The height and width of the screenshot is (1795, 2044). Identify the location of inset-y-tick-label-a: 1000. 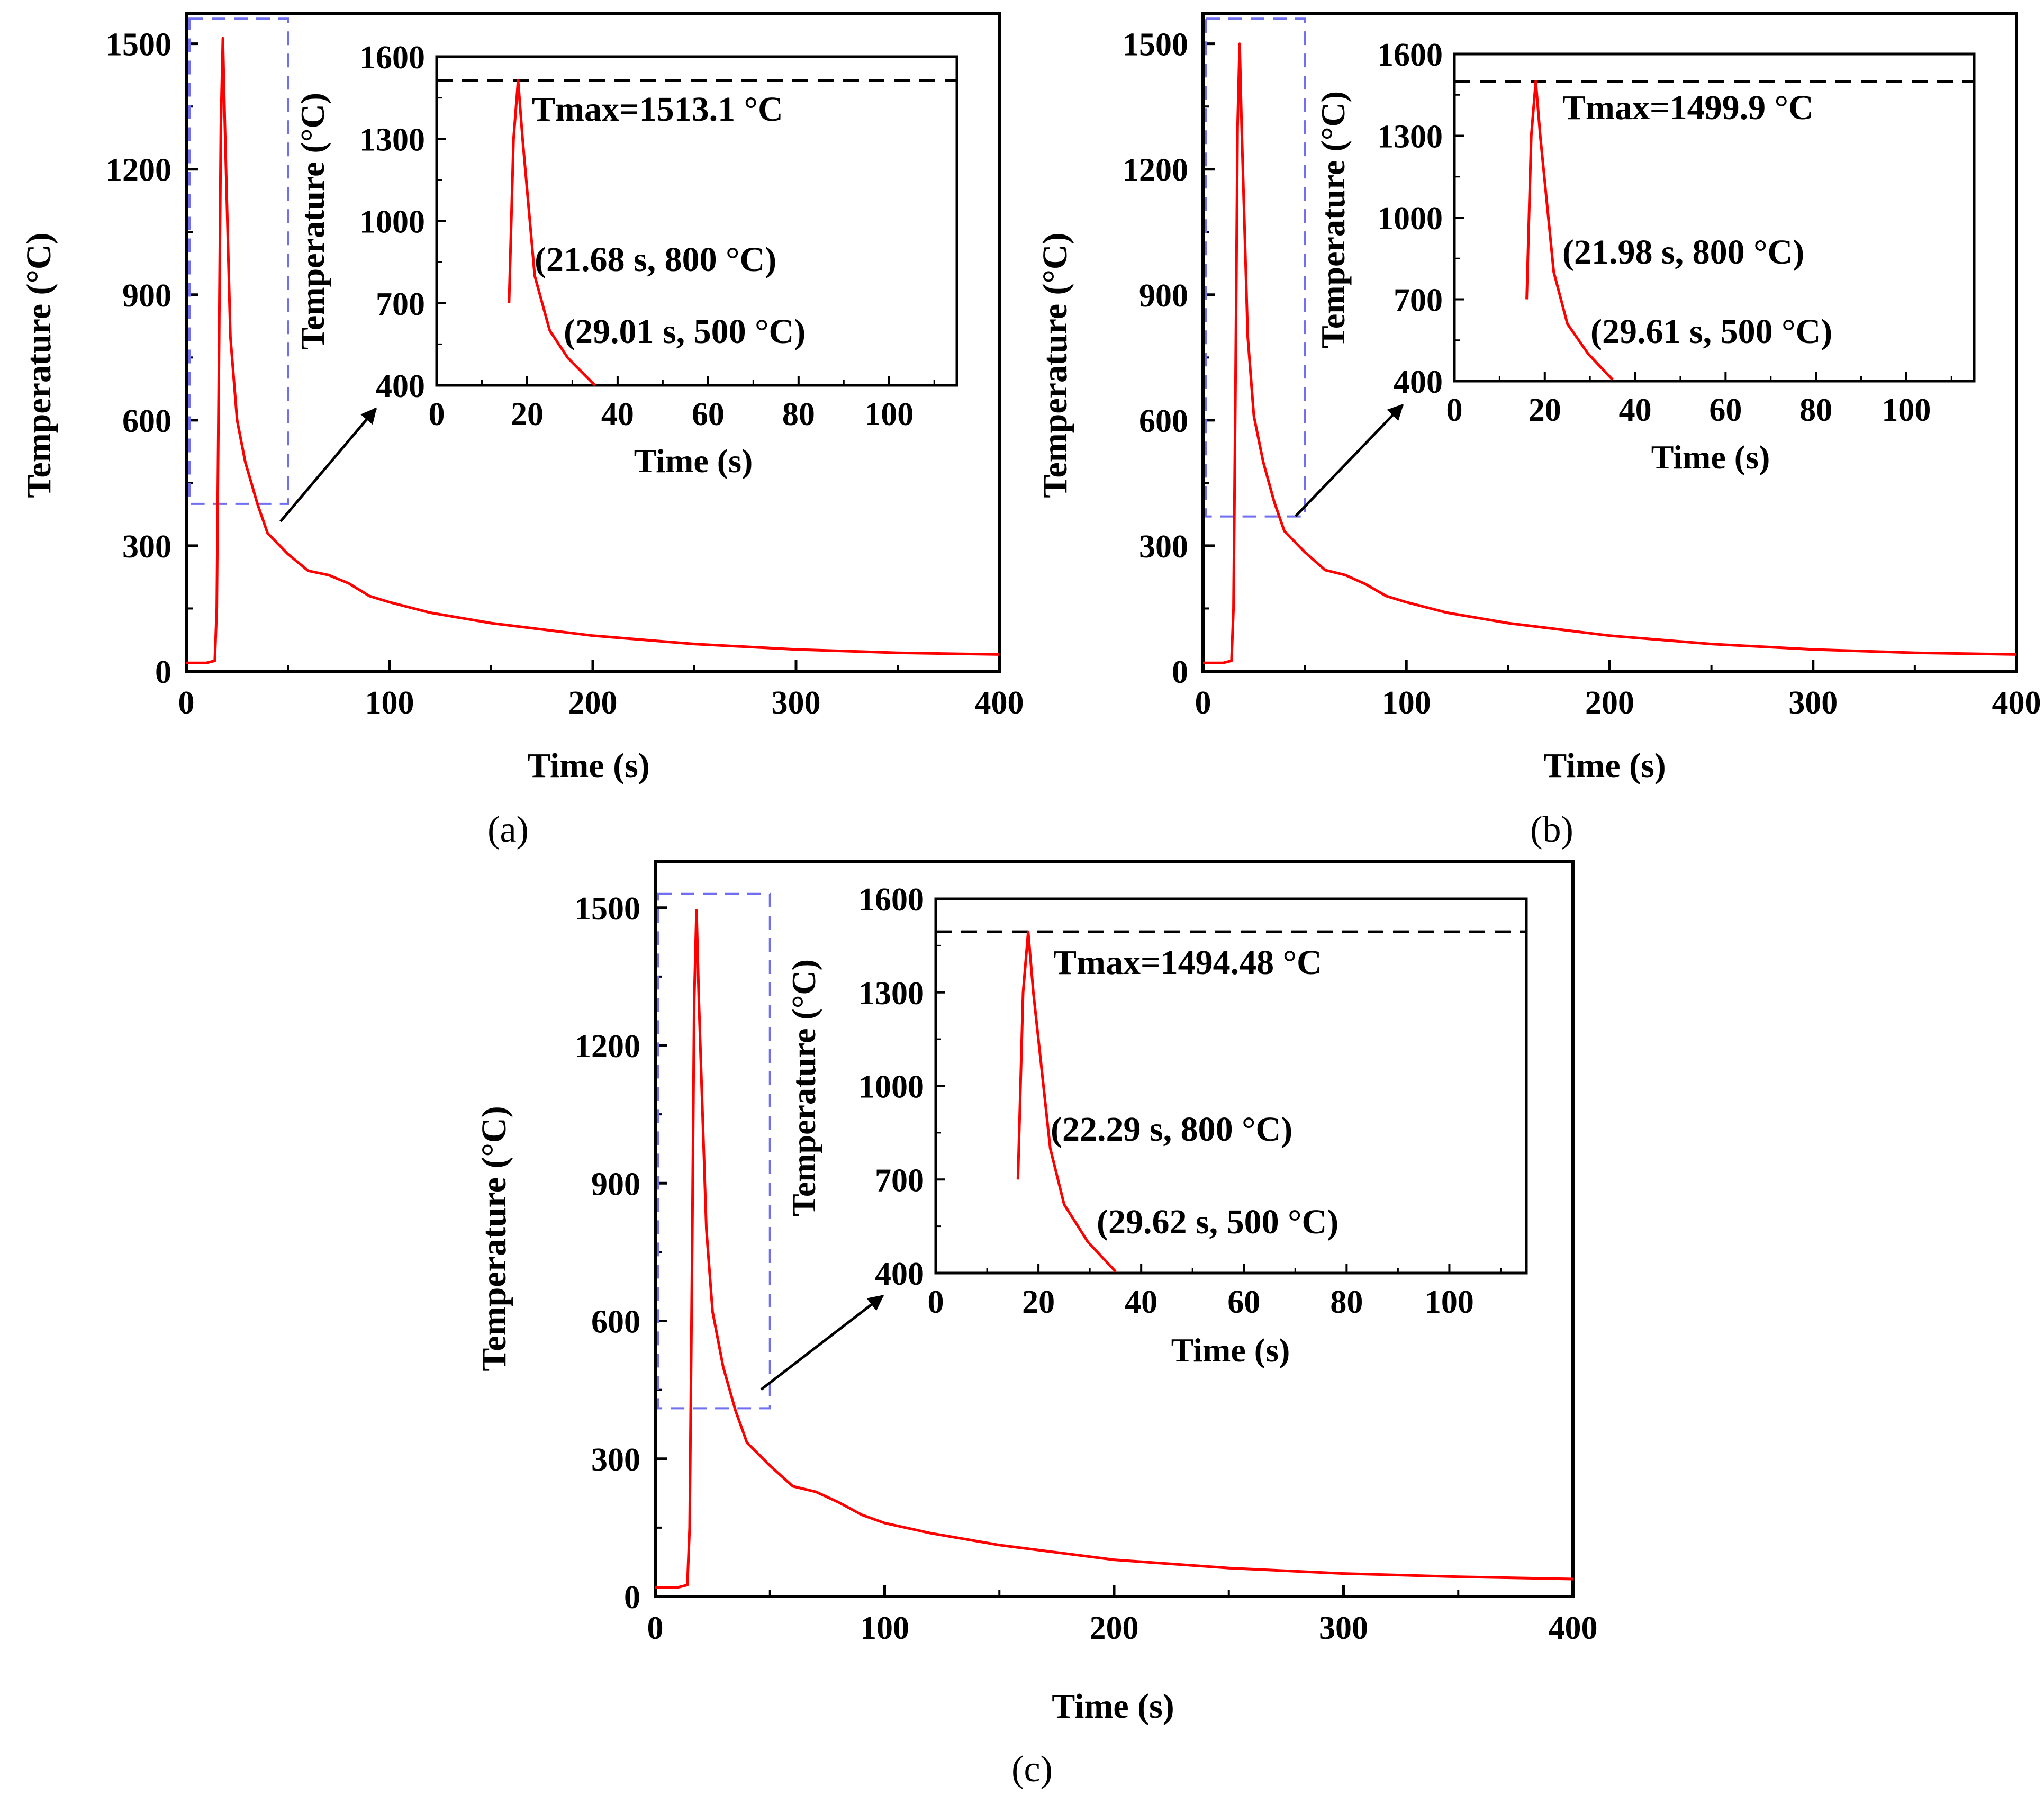
(392, 222).